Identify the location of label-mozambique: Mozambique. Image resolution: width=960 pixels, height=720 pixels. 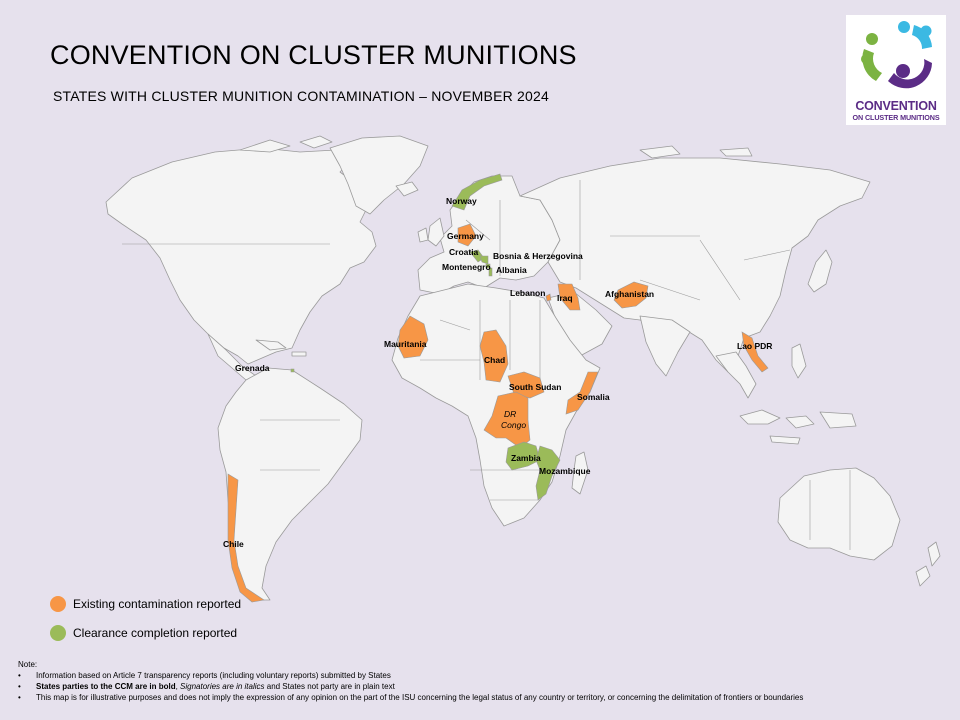
(565, 471).